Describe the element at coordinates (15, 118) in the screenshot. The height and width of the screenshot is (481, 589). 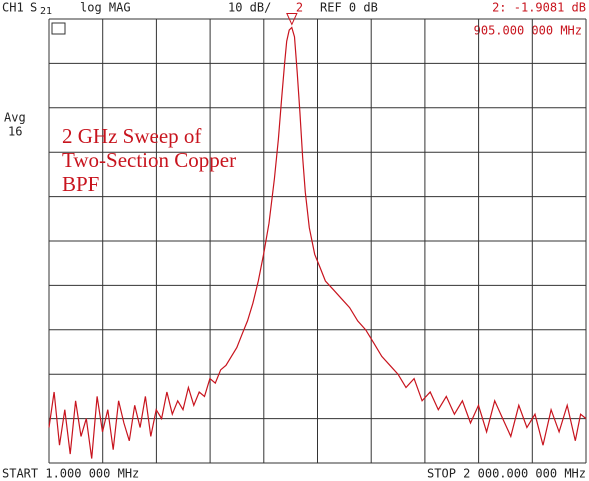
I see `avg: Avg` at that location.